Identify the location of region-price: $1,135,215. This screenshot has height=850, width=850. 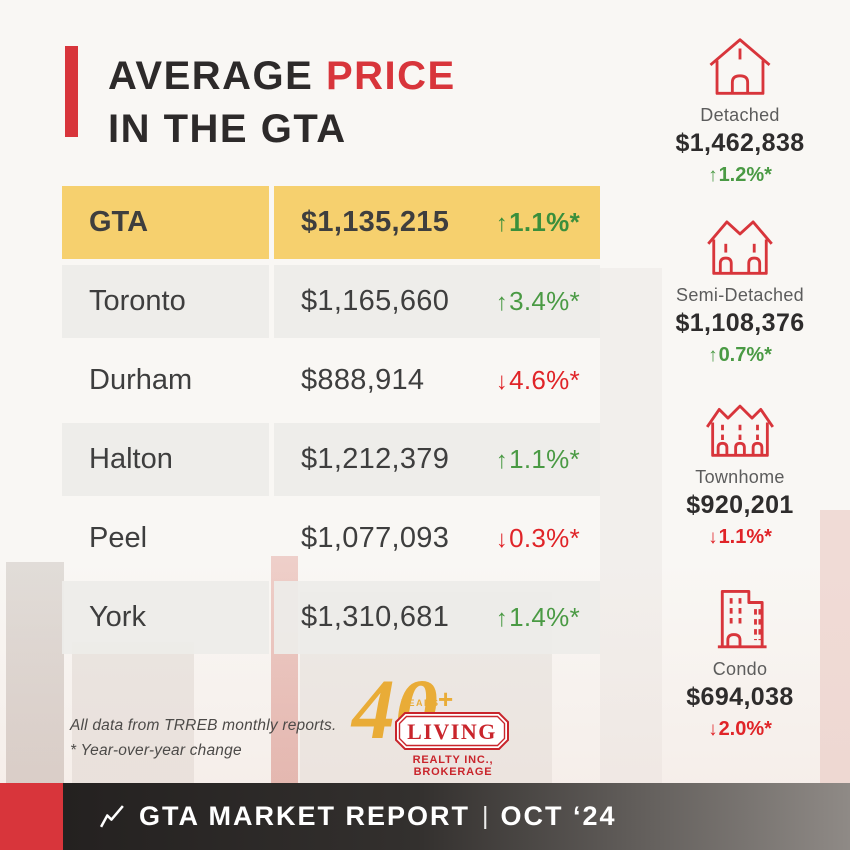
(375, 222).